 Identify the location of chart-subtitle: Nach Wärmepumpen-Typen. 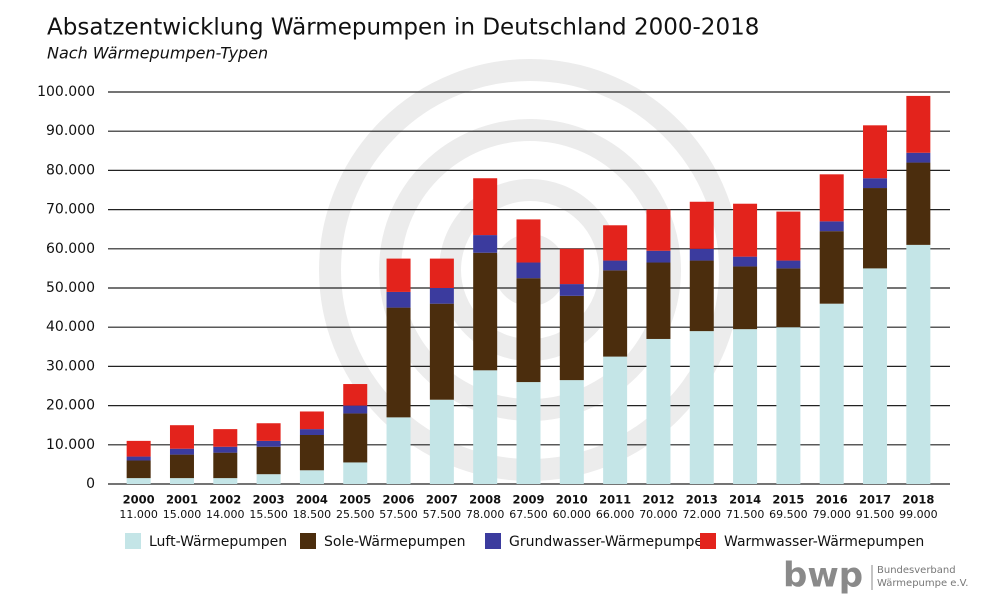
(157, 53).